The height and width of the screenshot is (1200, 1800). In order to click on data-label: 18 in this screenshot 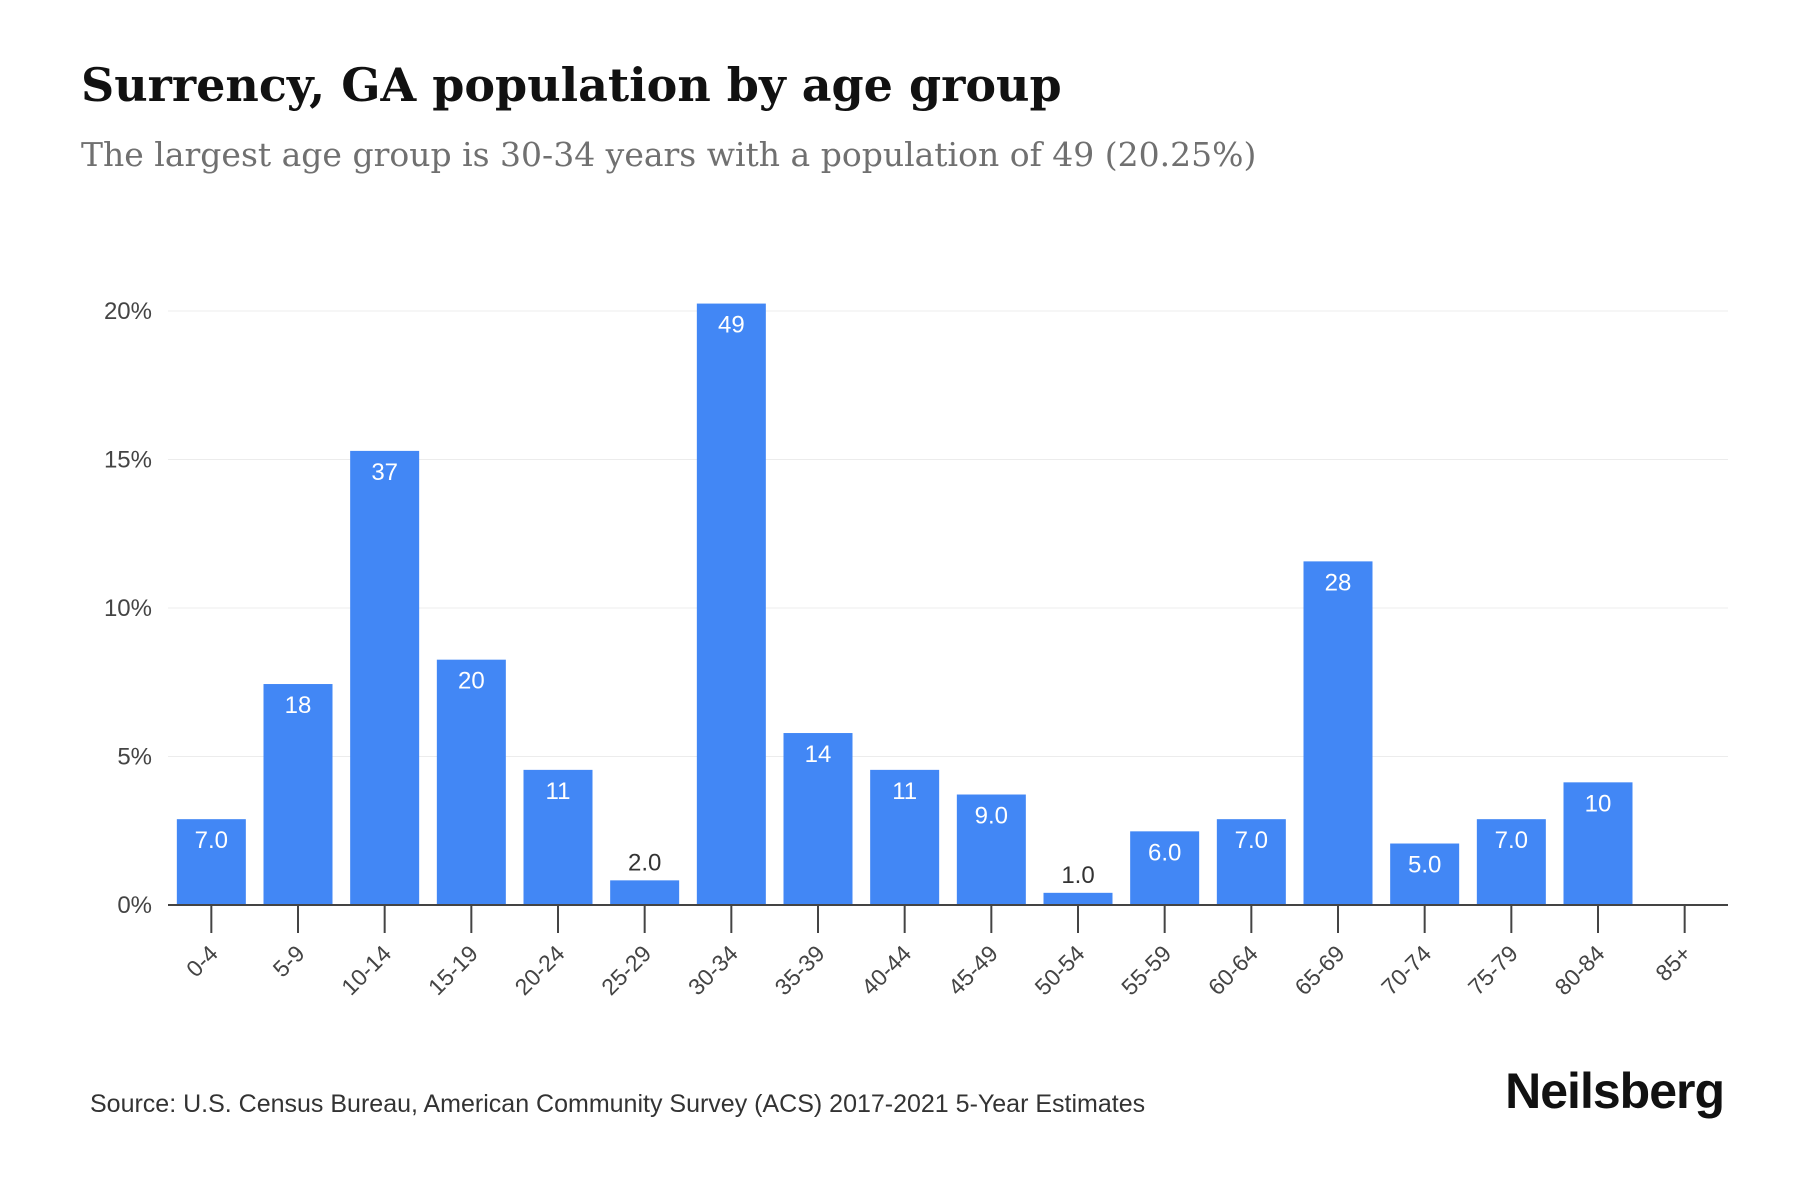, I will do `click(298, 705)`.